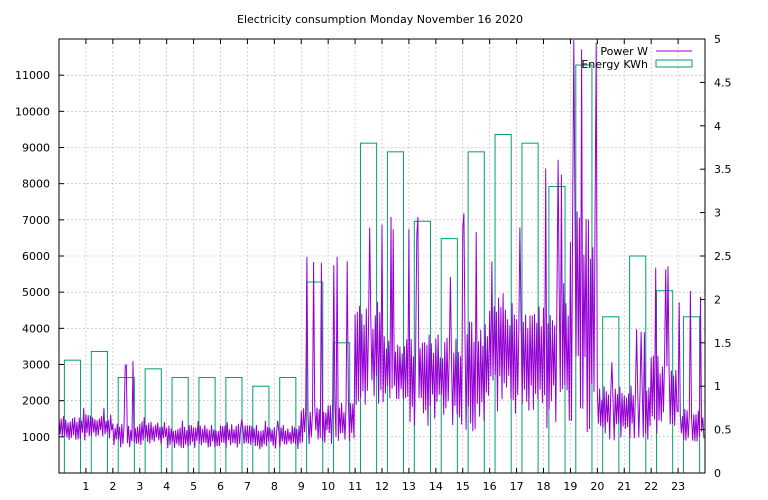  I want to click on x-tick-label: 22, so click(651, 486).